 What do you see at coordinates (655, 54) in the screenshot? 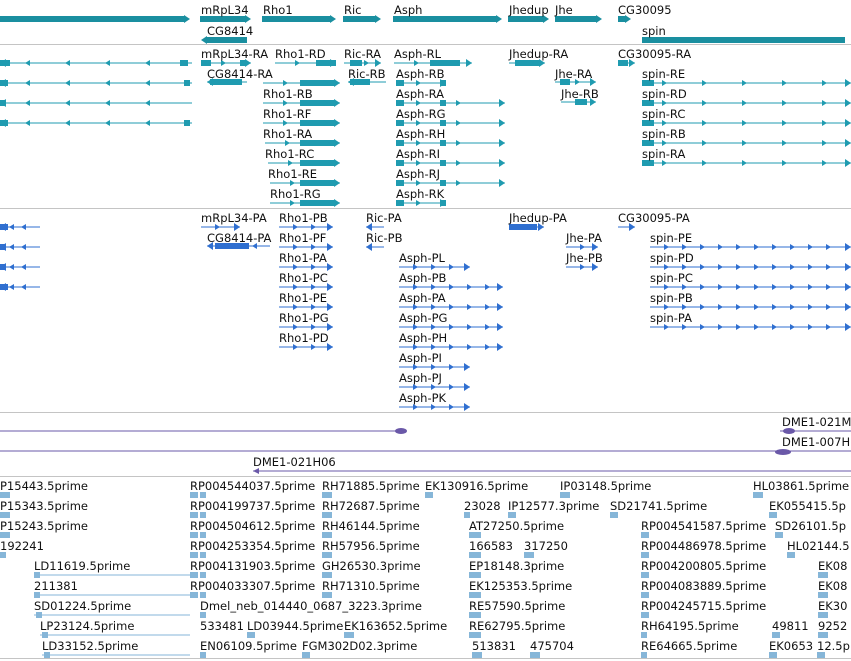
I see `transcript-label: CG30095-RA` at bounding box center [655, 54].